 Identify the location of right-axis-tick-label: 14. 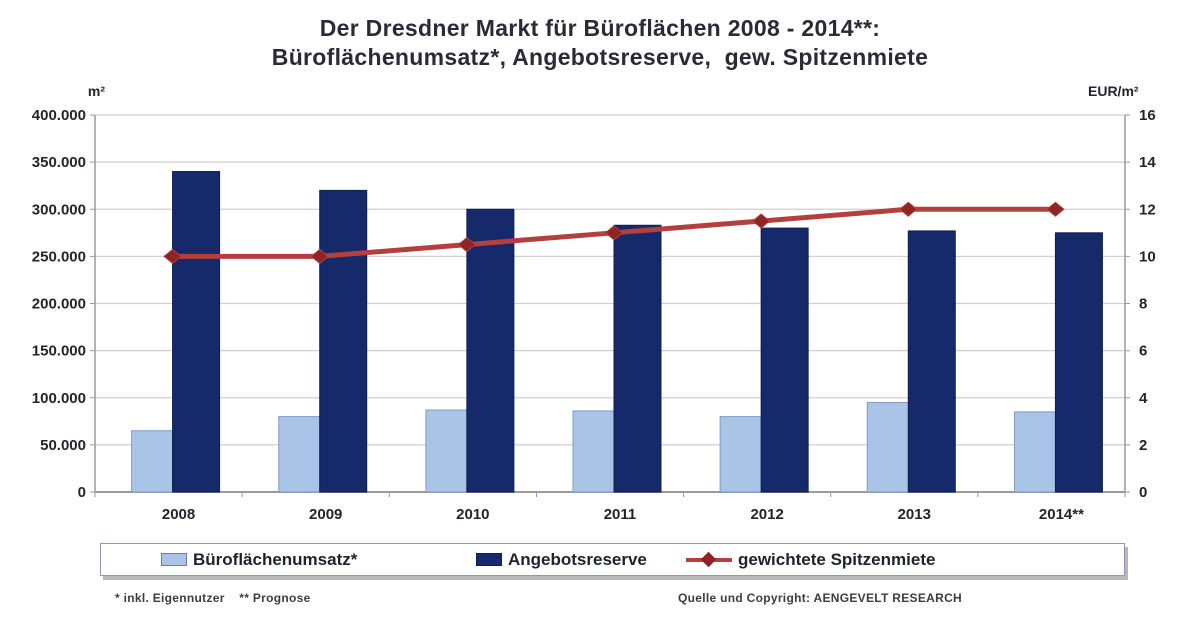
(1147, 162).